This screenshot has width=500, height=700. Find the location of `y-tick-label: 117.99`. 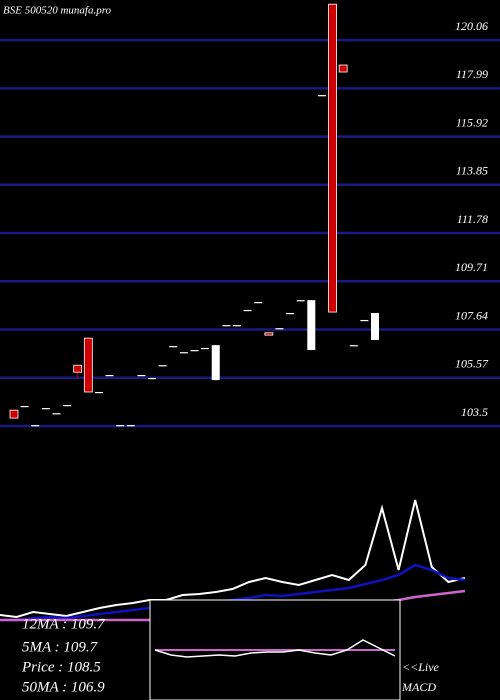

y-tick-label: 117.99 is located at coordinates (472, 74).